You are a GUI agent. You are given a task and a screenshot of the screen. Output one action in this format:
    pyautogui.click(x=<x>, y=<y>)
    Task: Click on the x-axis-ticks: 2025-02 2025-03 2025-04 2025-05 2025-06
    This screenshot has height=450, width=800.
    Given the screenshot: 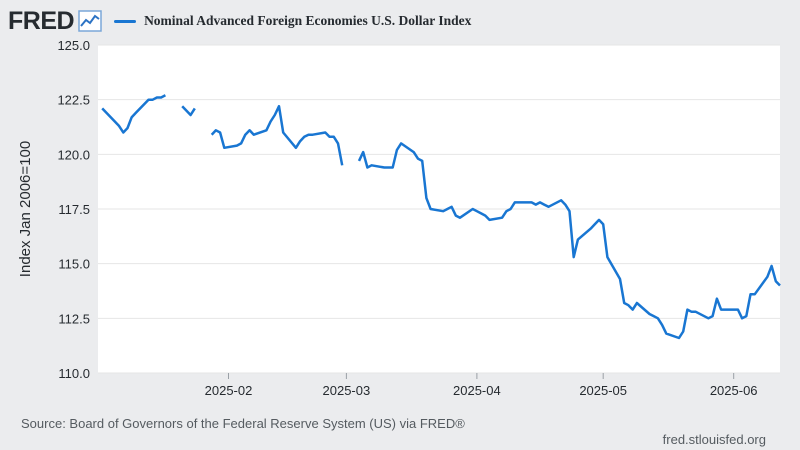 What is the action you would take?
    pyautogui.click(x=481, y=385)
    